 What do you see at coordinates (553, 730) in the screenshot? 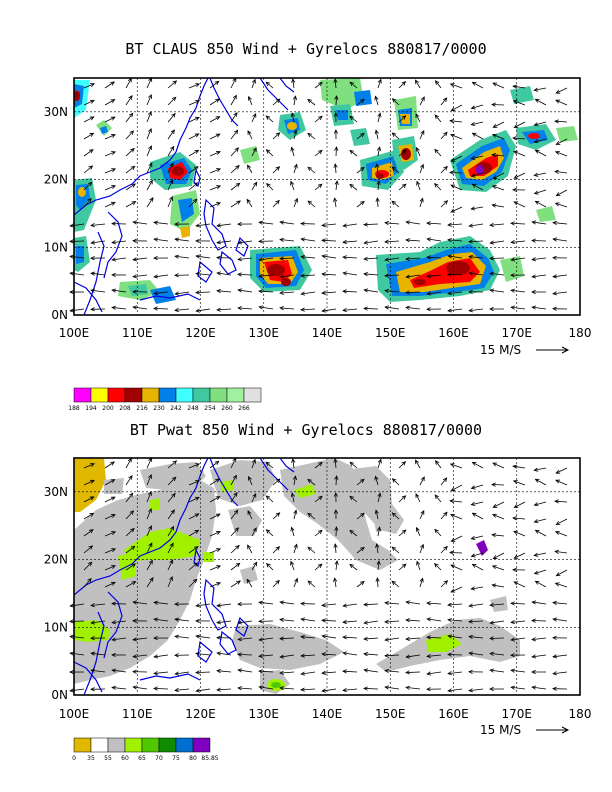
I see `panel2-vector-scale-arrow` at bounding box center [553, 730].